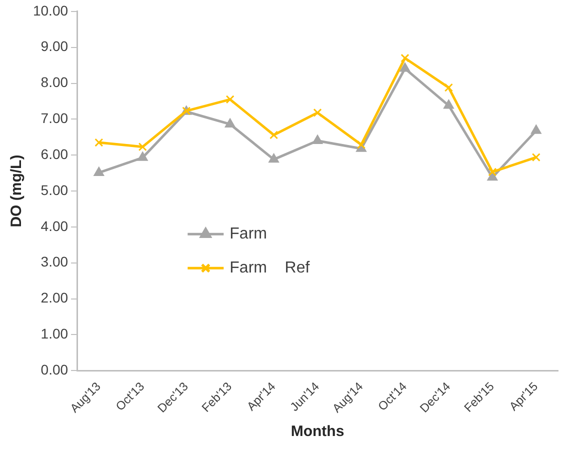  What do you see at coordinates (50, 10) in the screenshot?
I see `y-tick-label: 10.00` at bounding box center [50, 10].